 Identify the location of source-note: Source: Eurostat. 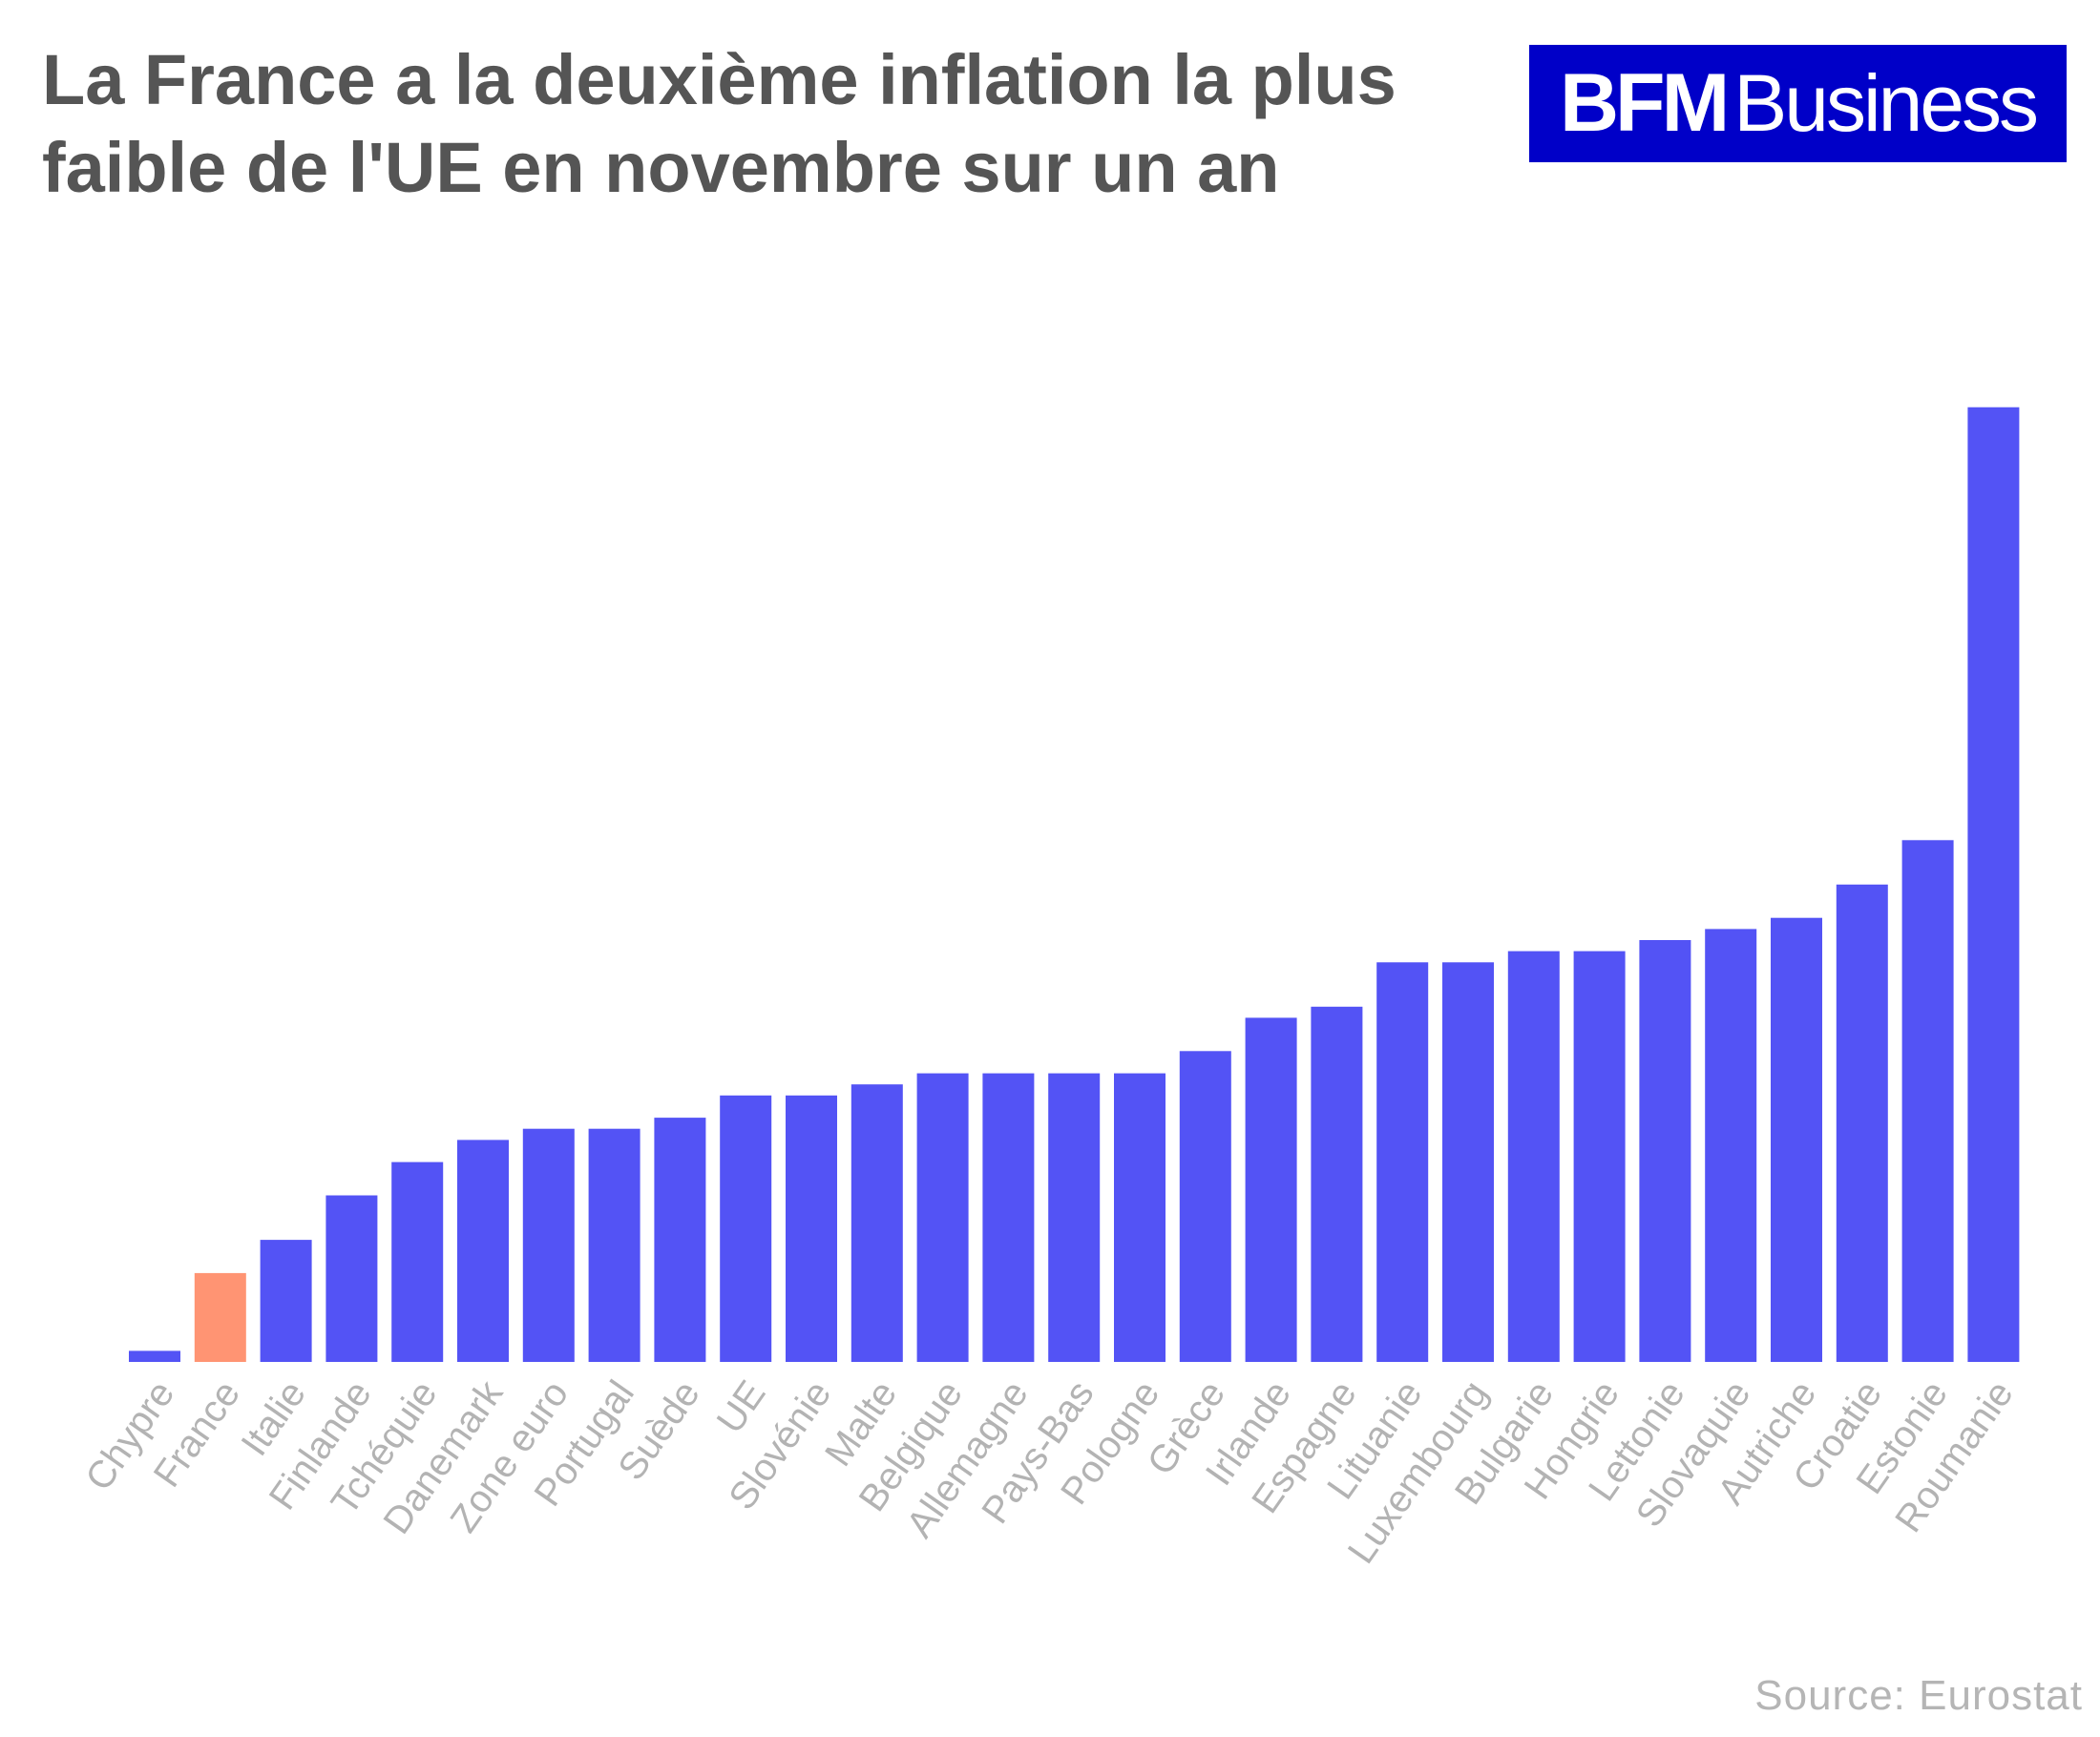
(1918, 1696).